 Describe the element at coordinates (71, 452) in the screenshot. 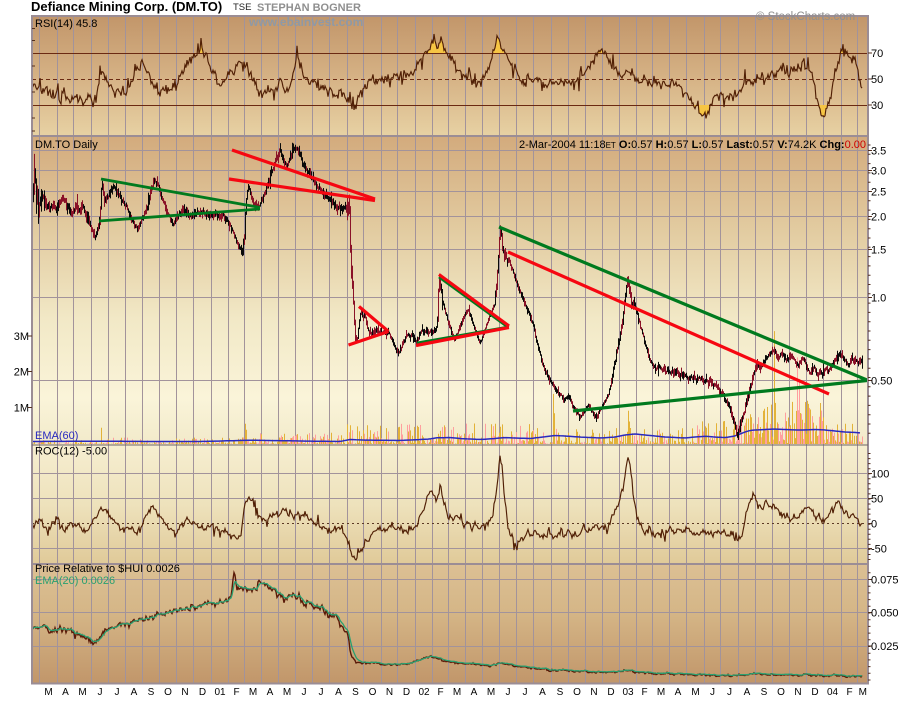

I see `svg-text: ROC(12) -5.00` at that location.